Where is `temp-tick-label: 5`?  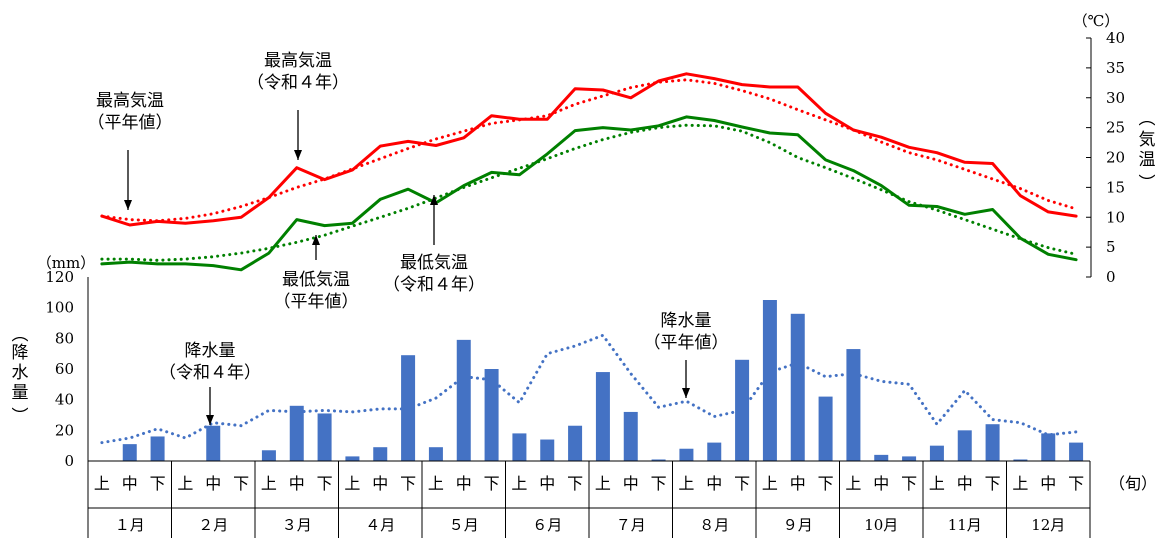 temp-tick-label: 5 is located at coordinates (1111, 247).